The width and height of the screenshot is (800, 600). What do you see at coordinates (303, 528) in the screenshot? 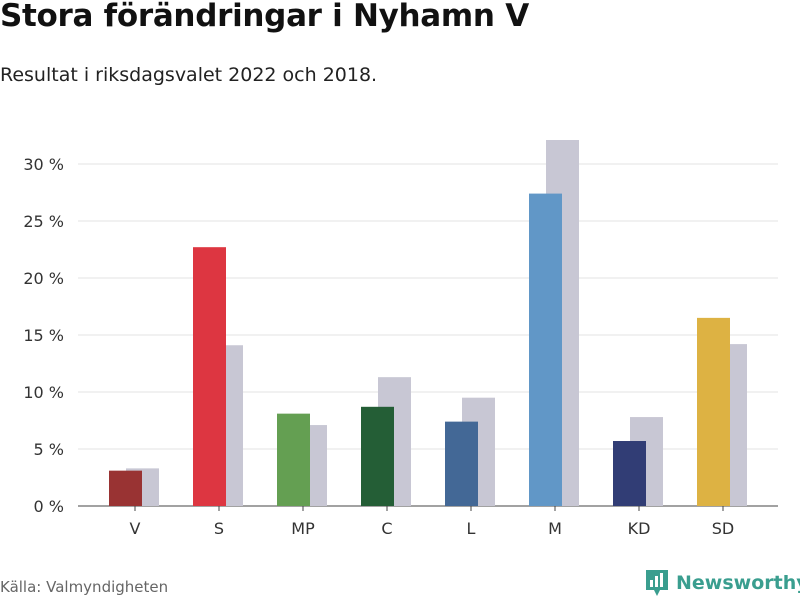
I see `x-tick-label: MP` at bounding box center [303, 528].